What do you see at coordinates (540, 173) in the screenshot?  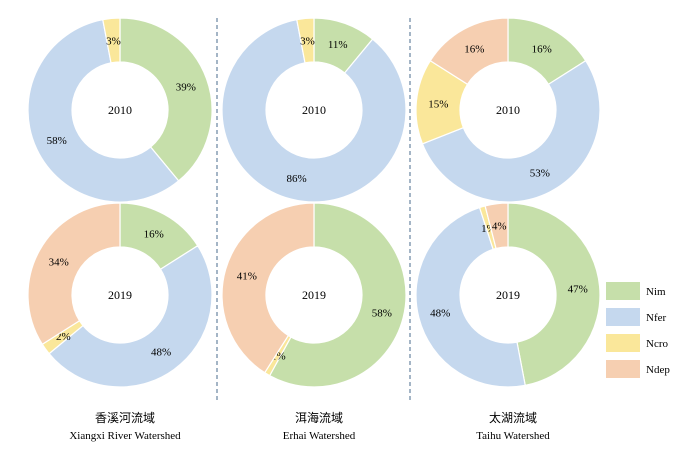 I see `data-label-nfer: 53%` at bounding box center [540, 173].